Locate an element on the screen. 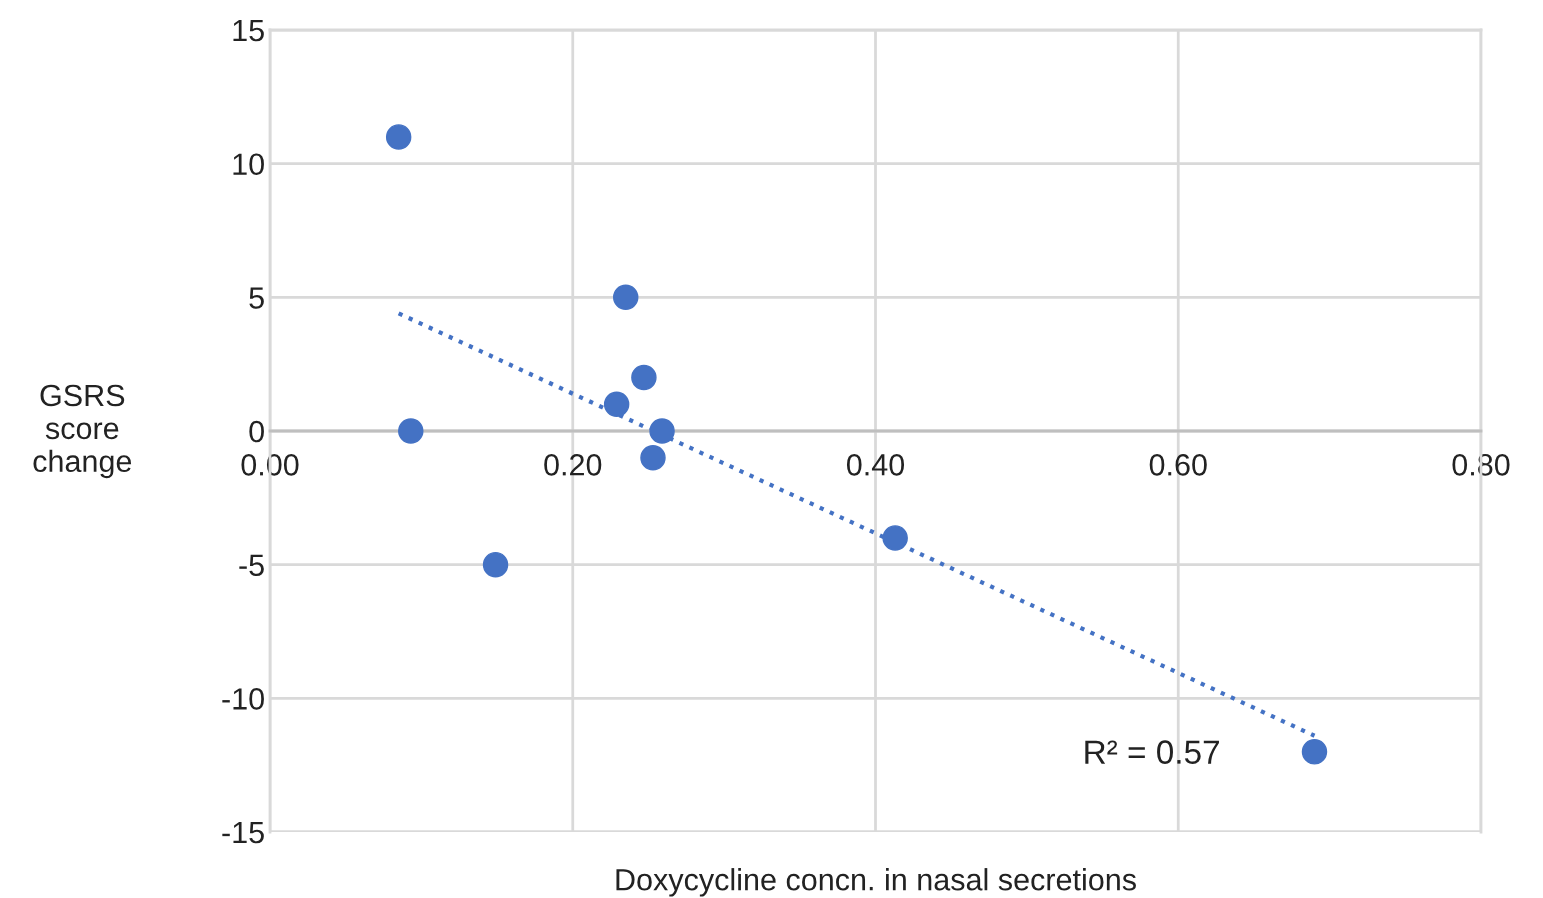 This screenshot has width=1543, height=898. y-tick-label: 5 is located at coordinates (256, 298).